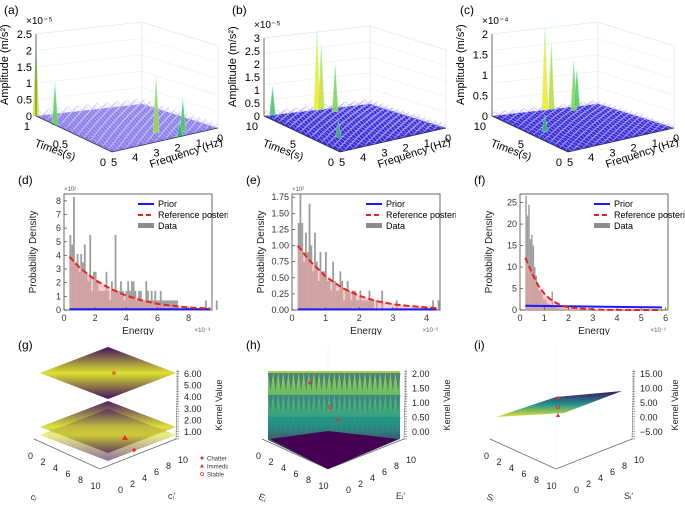 The width and height of the screenshot is (685, 509). What do you see at coordinates (108, 435) in the screenshot?
I see `kernel-surface-bottom` at bounding box center [108, 435].